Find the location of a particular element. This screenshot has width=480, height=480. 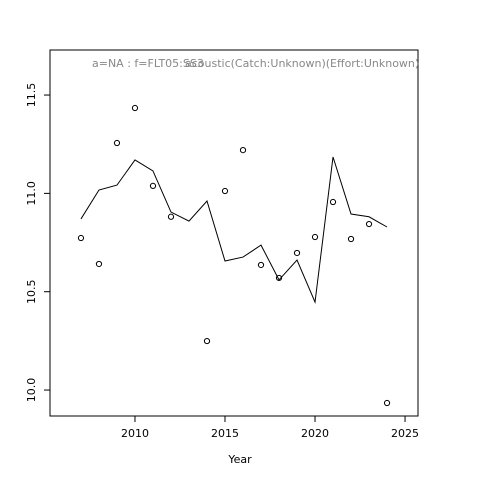

y-tick-label: 11.0 is located at coordinates (31, 193).